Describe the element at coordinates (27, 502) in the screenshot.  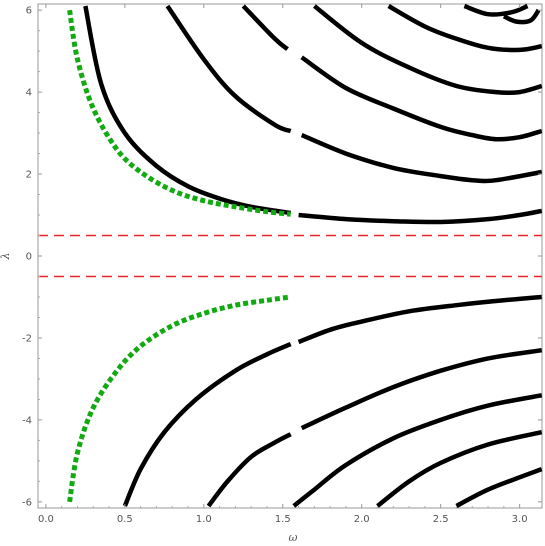
I see `y-tick-label: -6` at that location.